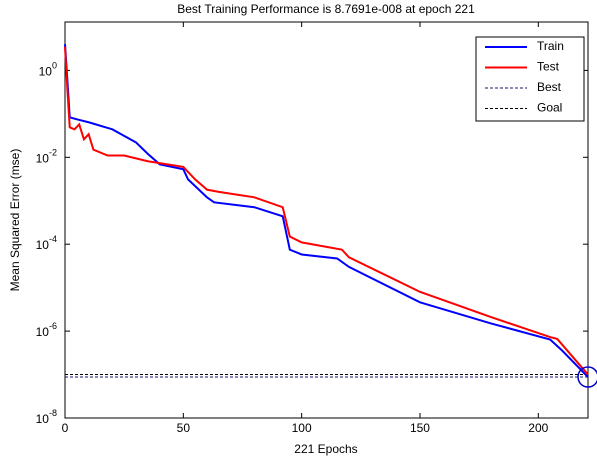 Image resolution: width=597 pixels, height=461 pixels. Describe the element at coordinates (549, 87) in the screenshot. I see `legend-label: Best` at that location.